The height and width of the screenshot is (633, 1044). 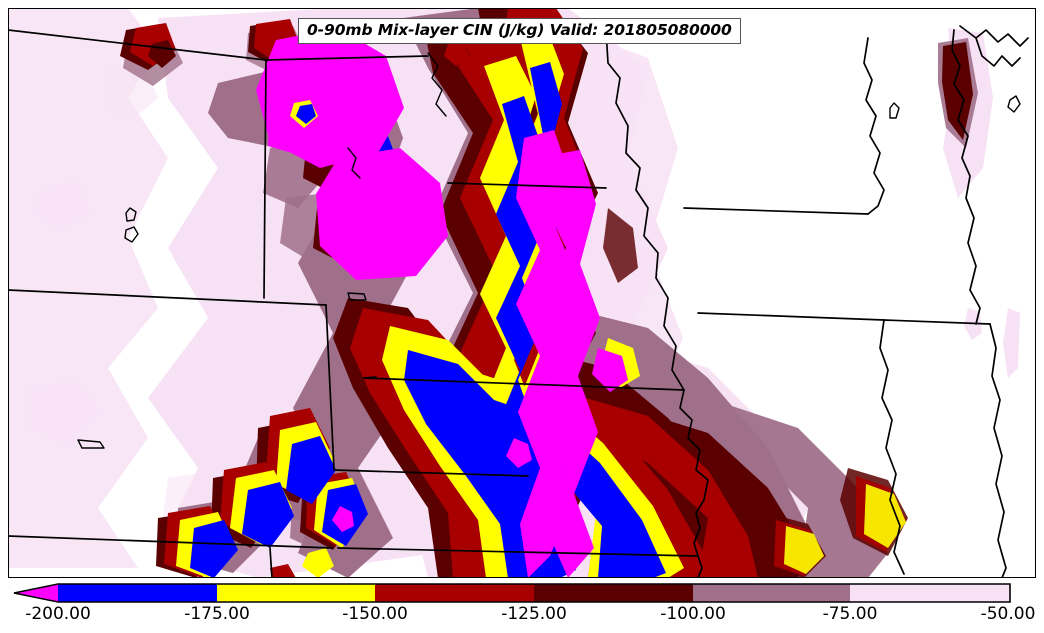 I want to click on colorbar-band-extend-min, so click(x=36, y=593).